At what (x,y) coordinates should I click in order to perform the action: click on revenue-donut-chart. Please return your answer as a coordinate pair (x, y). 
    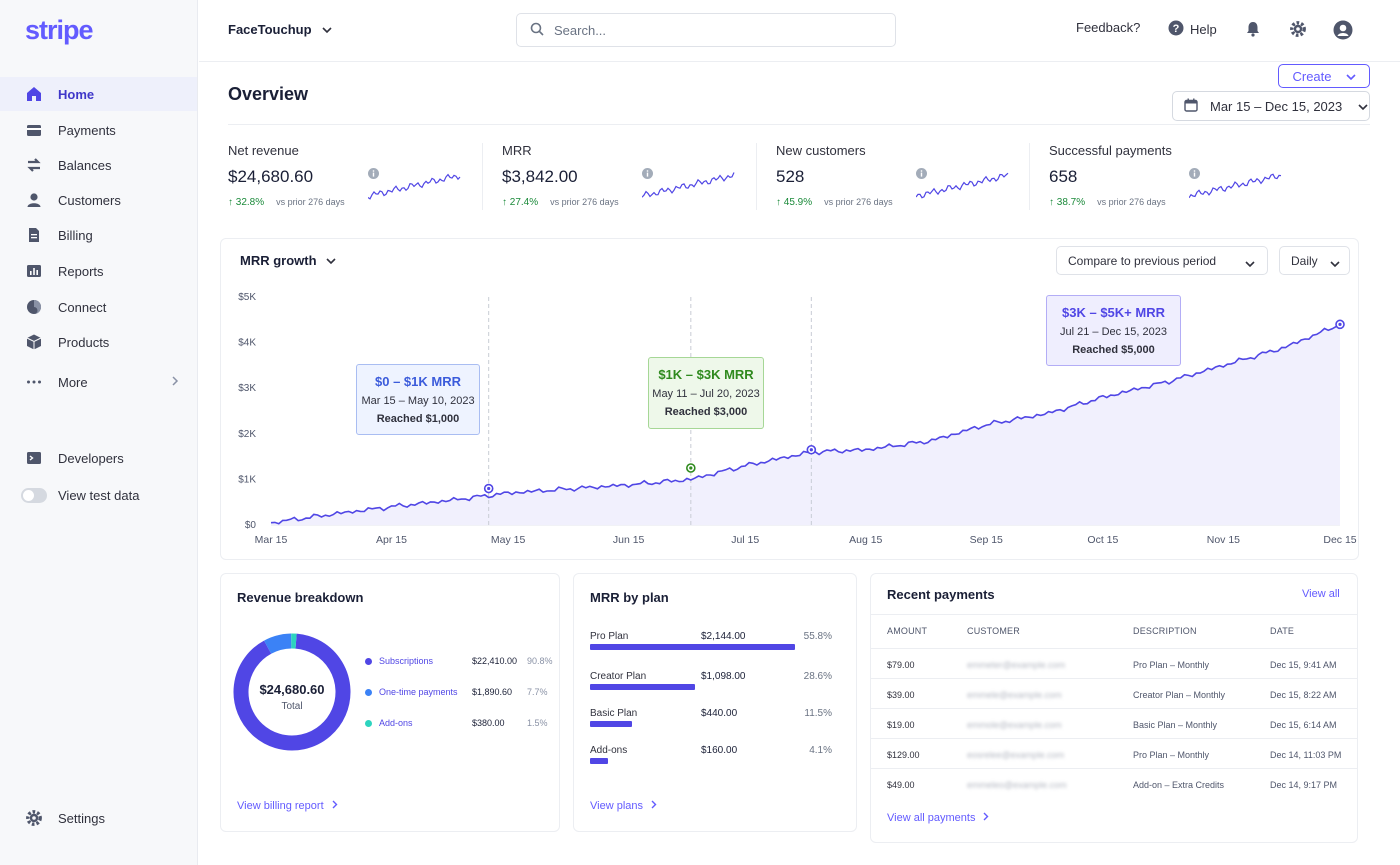
    Looking at the image, I should click on (292, 692).